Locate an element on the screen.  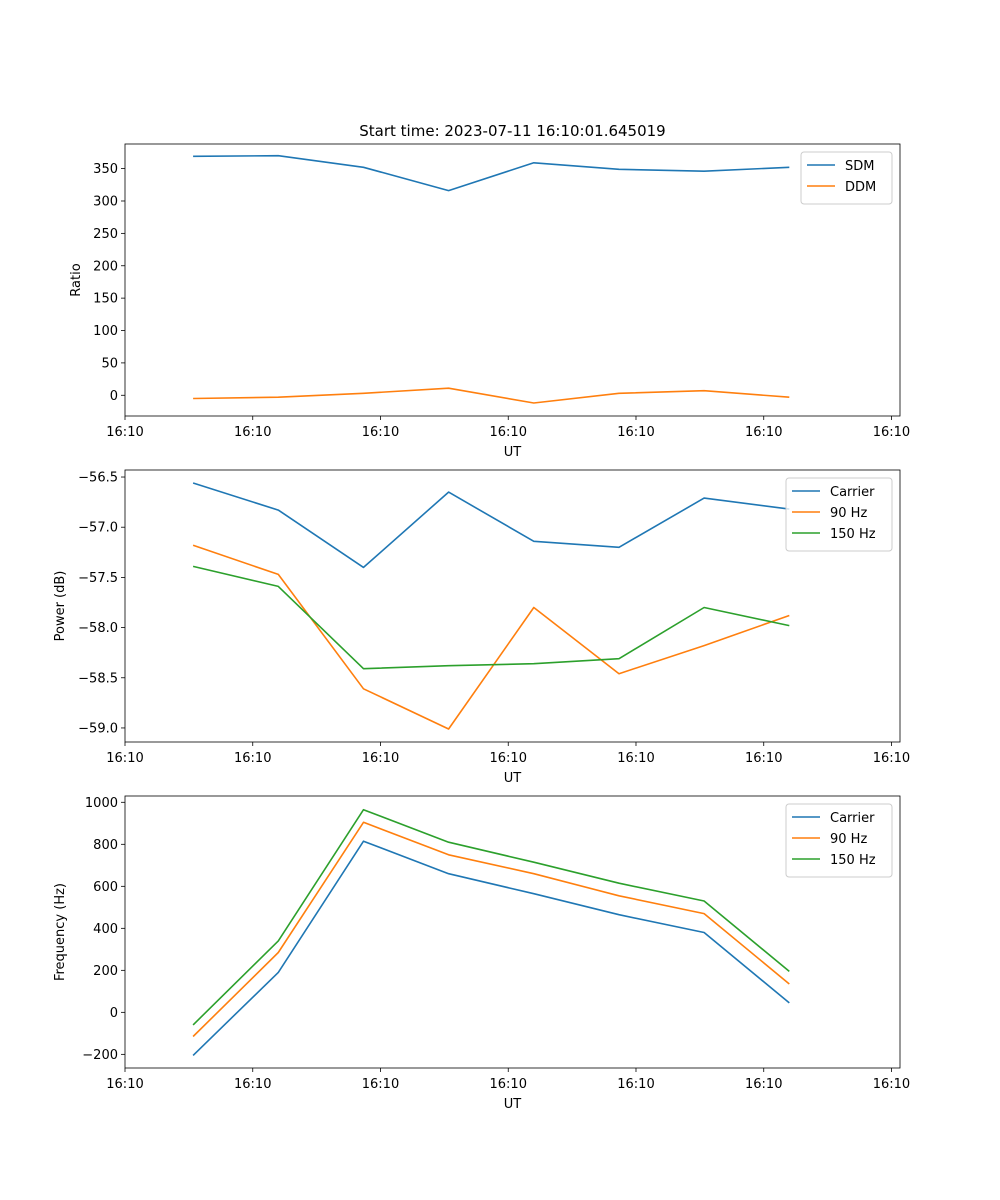
y-tick-label: −56.5 is located at coordinates (98, 478).